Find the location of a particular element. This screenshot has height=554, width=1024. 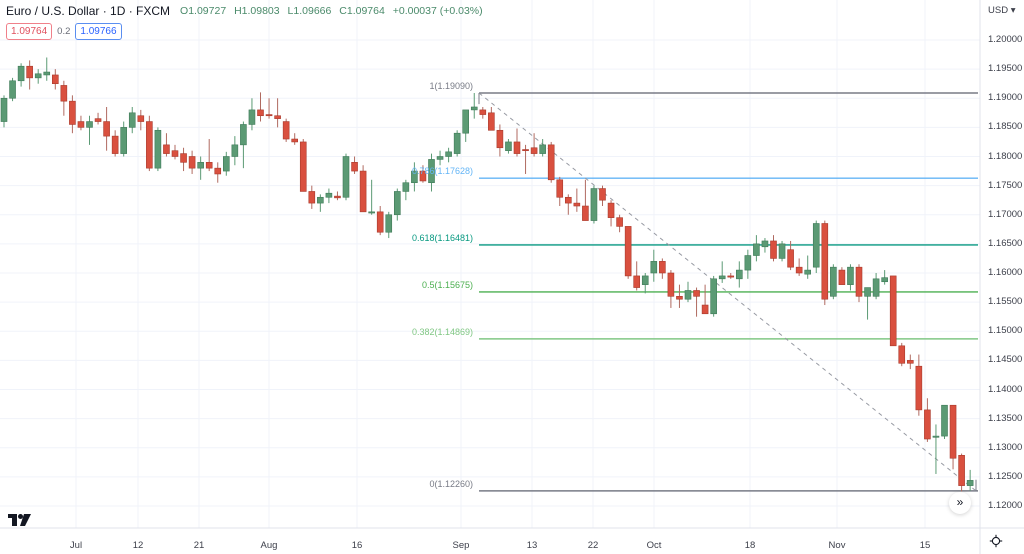

time-tick-label: 18 is located at coordinates (750, 545).